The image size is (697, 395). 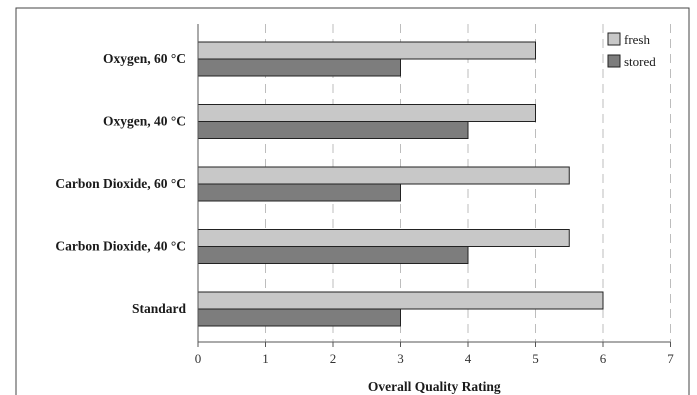 What do you see at coordinates (144, 121) in the screenshot?
I see `category-label: Oxygen, 40 °C` at bounding box center [144, 121].